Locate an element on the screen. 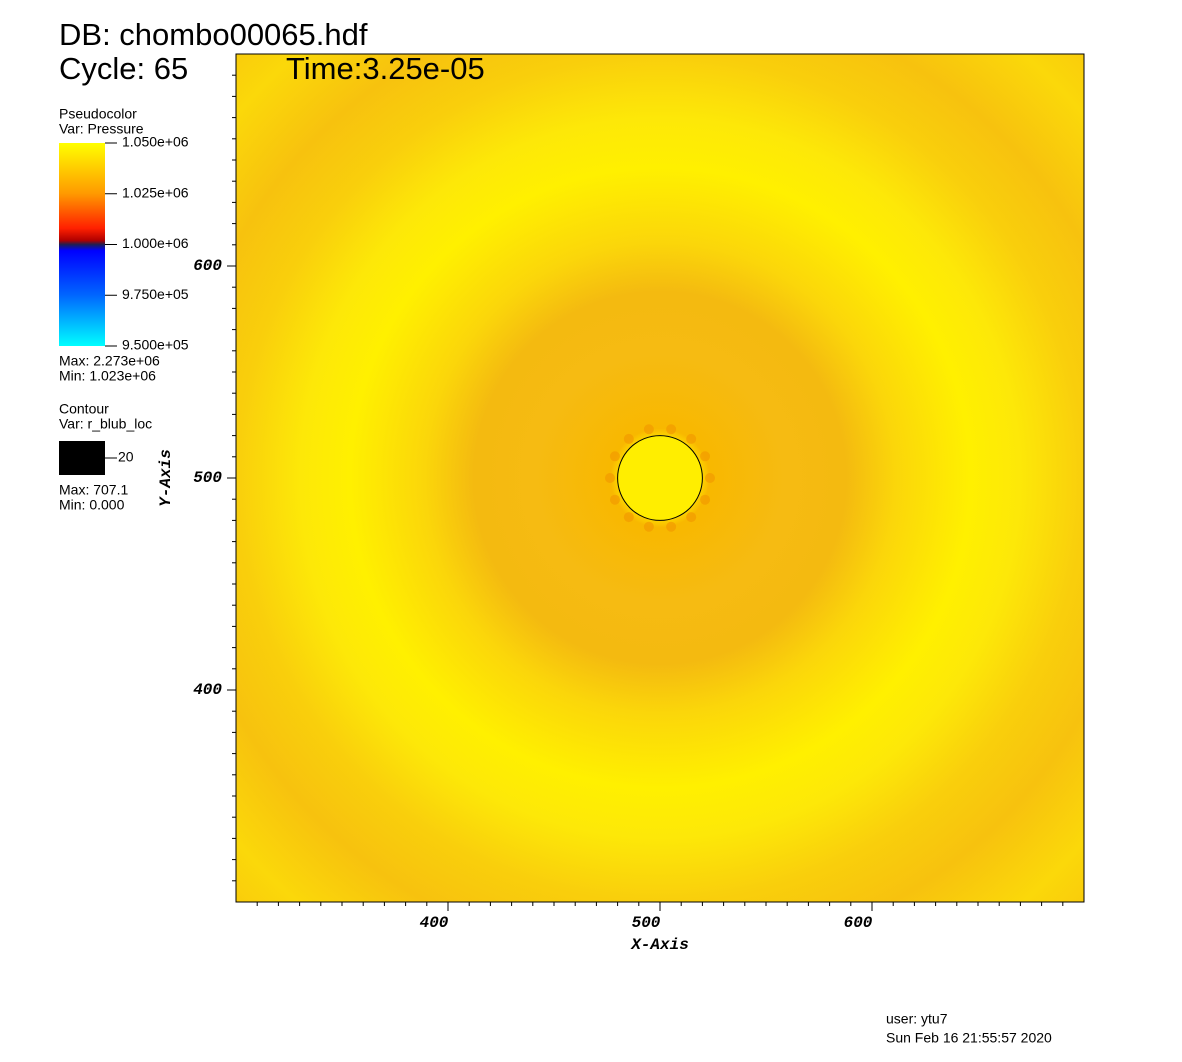 Image resolution: width=1182 pixels, height=1062 pixels. contour-line is located at coordinates (660, 478).